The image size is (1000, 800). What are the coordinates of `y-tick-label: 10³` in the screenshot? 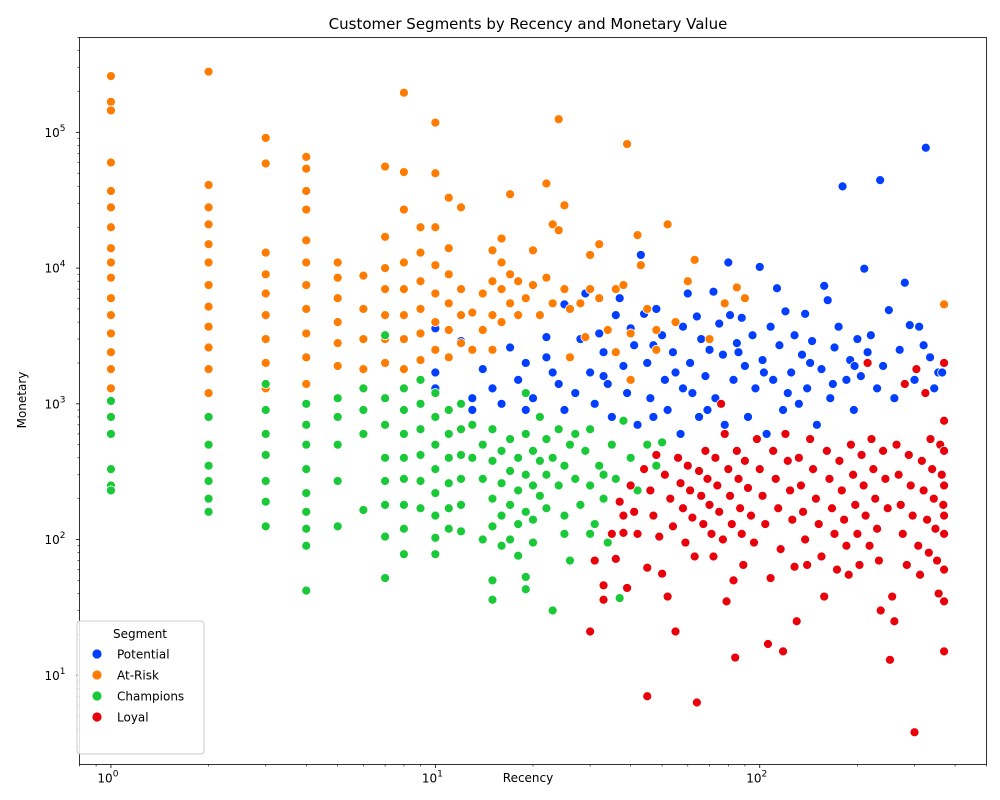 It's located at (54, 403).